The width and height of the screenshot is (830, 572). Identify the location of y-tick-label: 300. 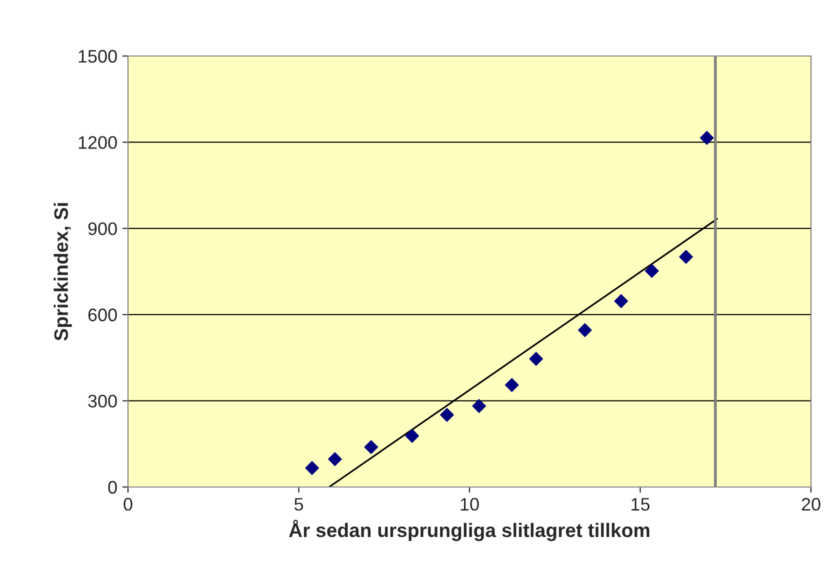
(102, 401).